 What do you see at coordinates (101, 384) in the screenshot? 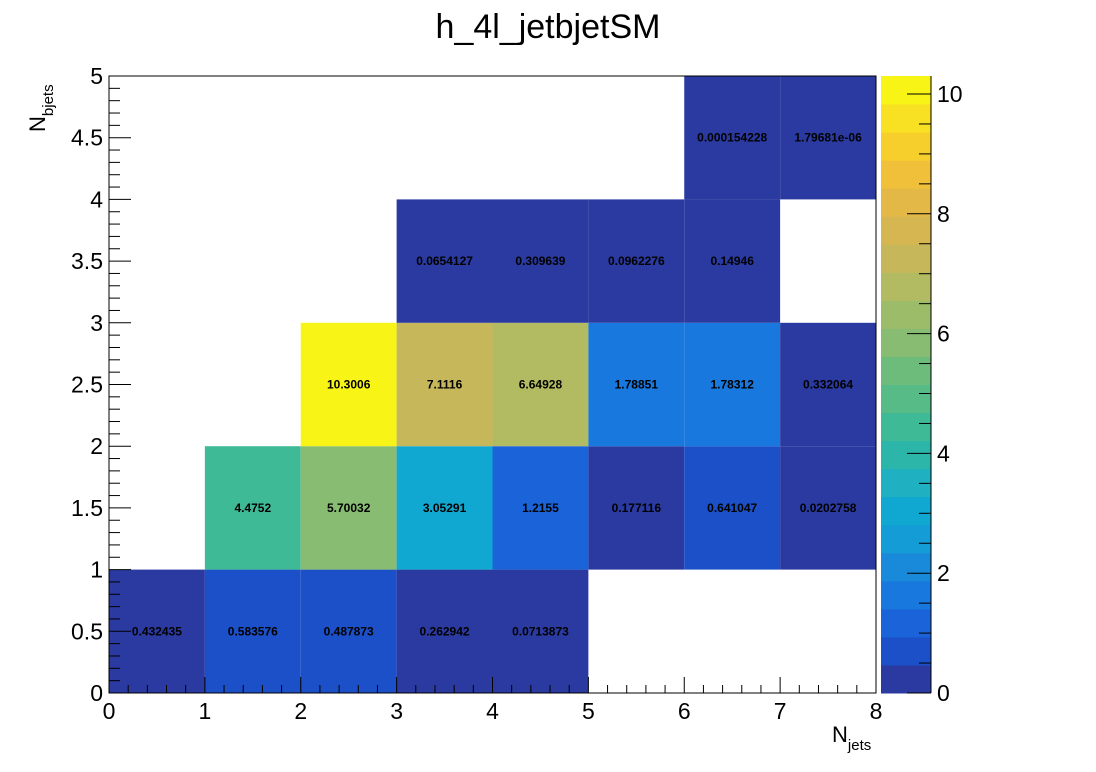
I see `y-axis: 0 0.5 1 1.5 2 2.5 3 3.5 4 4.5 5` at bounding box center [101, 384].